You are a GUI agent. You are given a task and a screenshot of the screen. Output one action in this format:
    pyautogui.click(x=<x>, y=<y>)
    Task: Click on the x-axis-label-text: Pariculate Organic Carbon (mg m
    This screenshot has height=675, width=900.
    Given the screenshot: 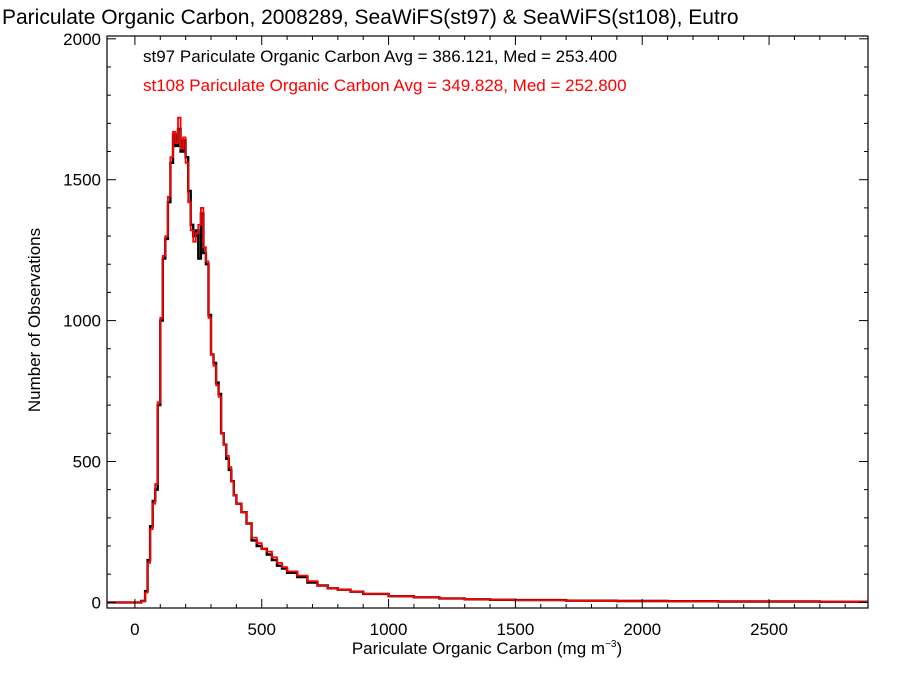 What is the action you would take?
    pyautogui.click(x=478, y=648)
    